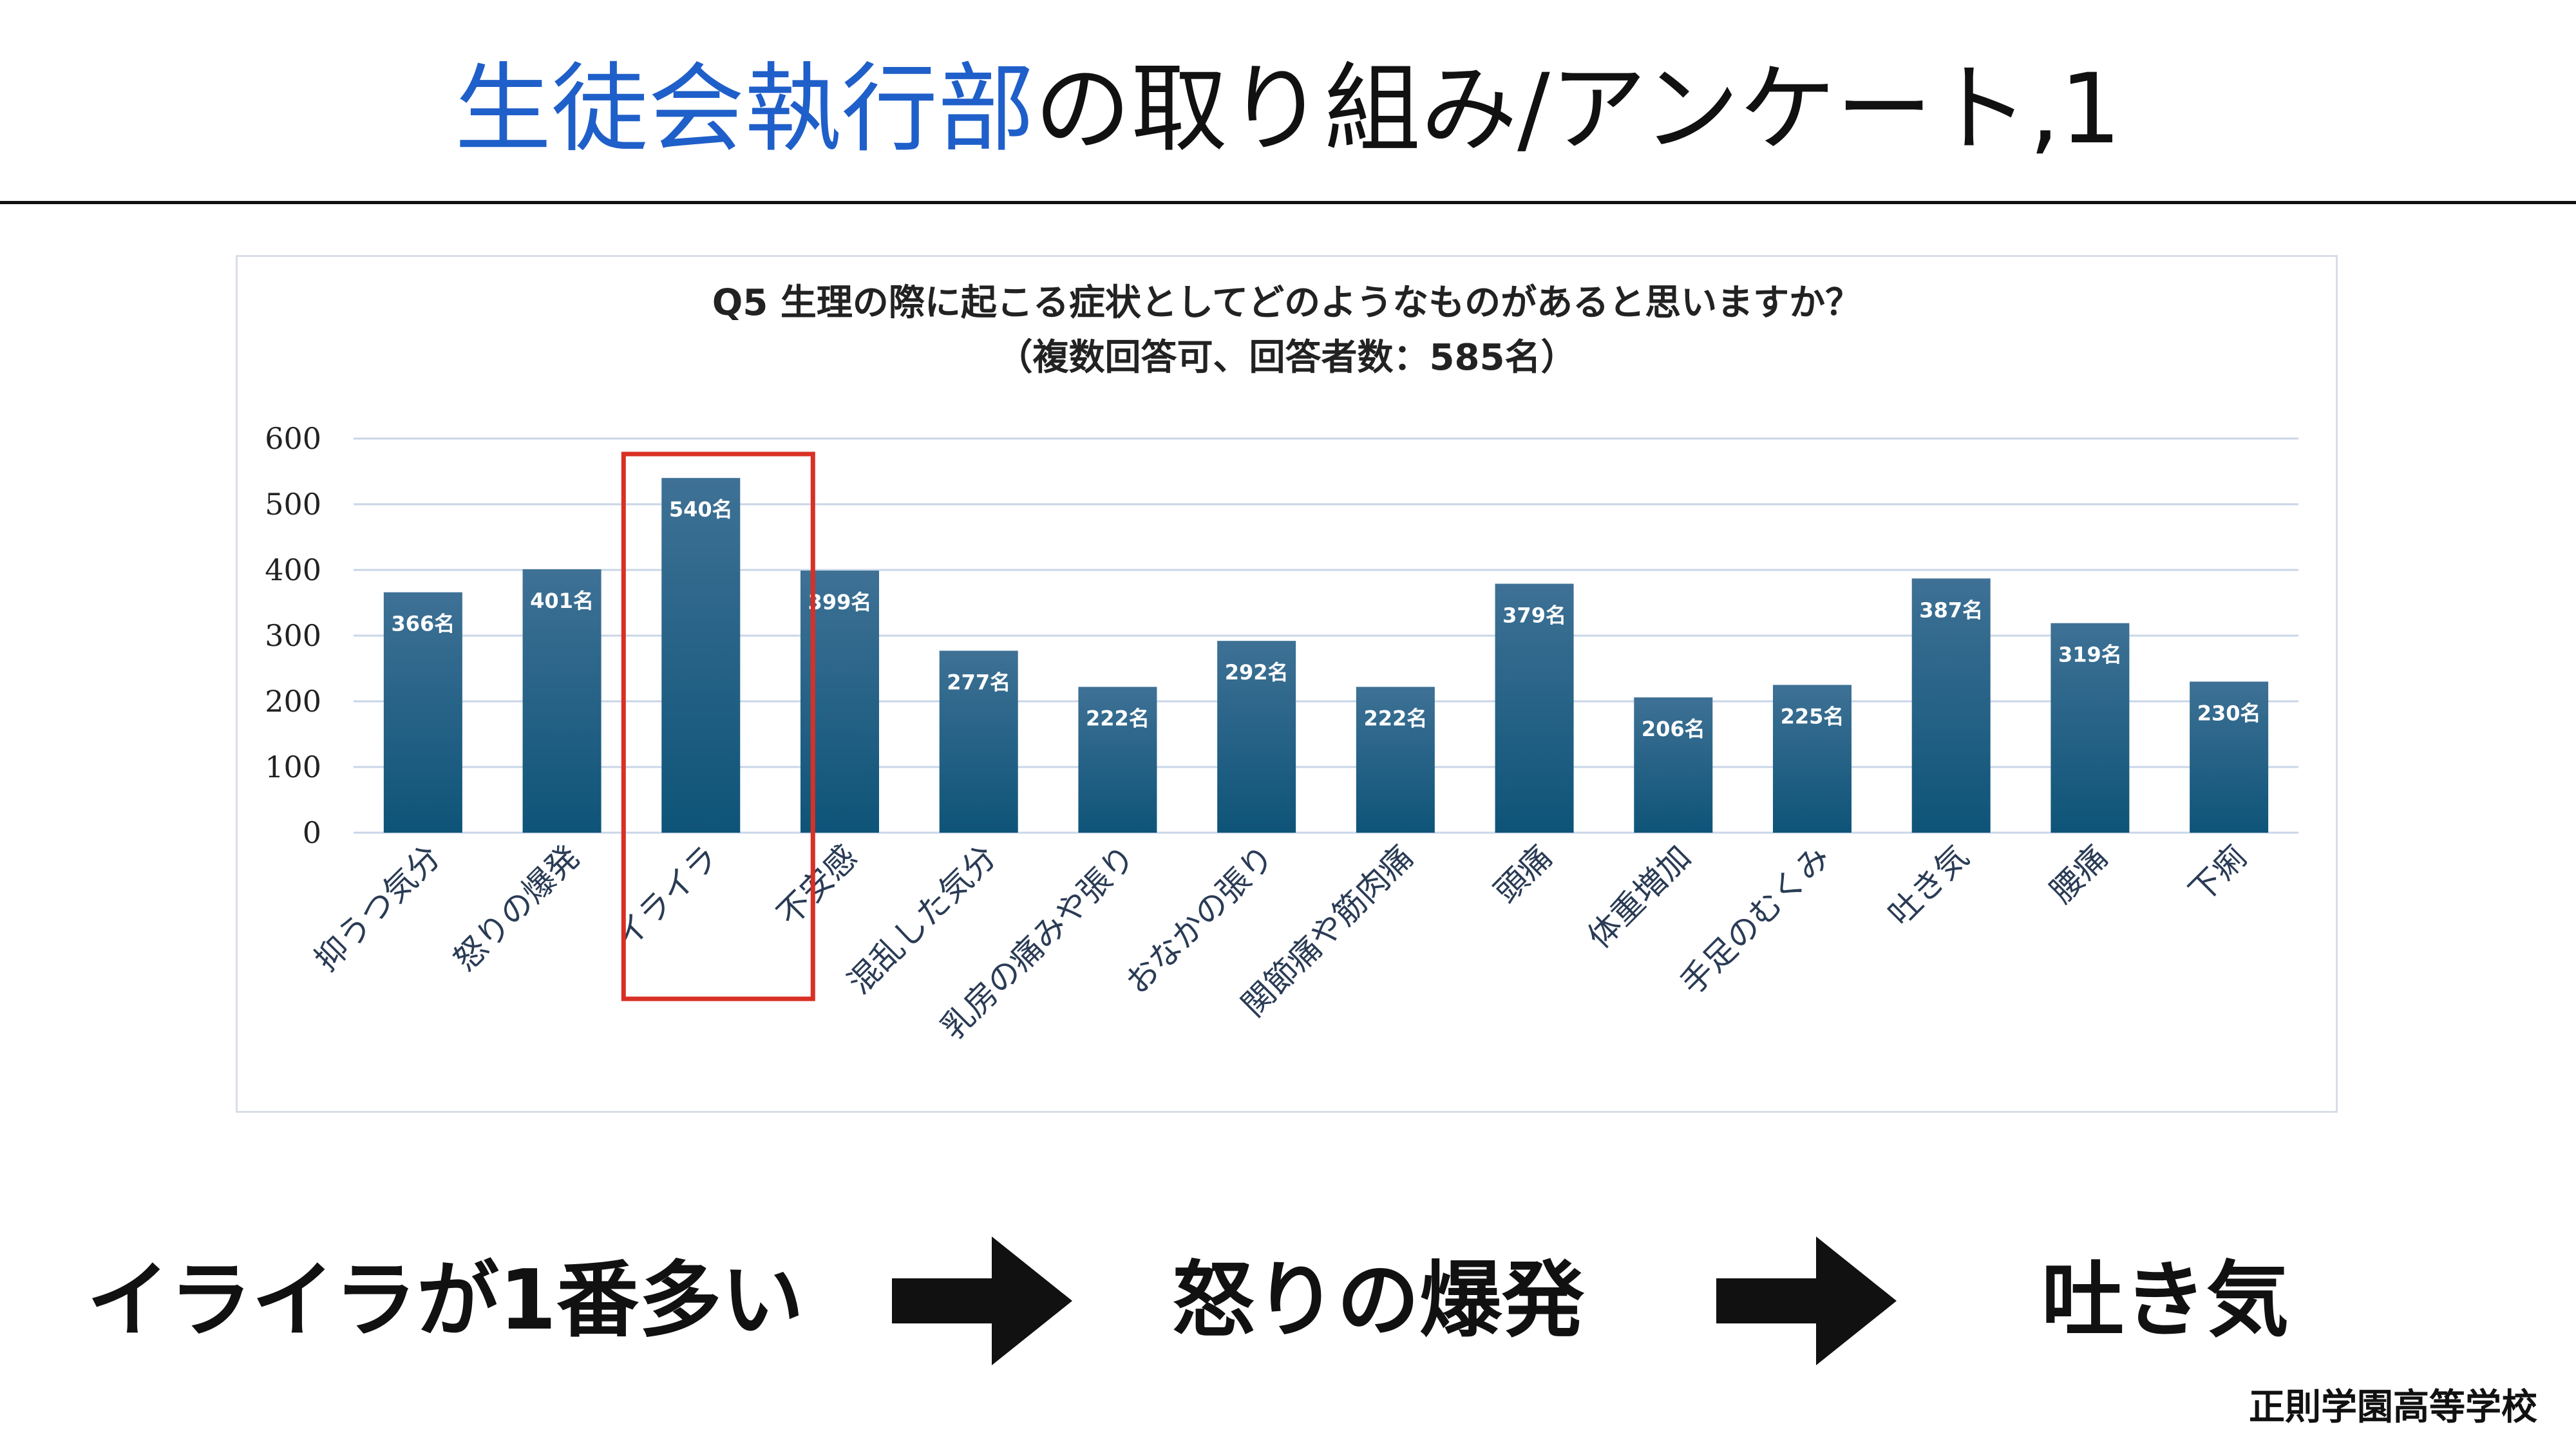 This screenshot has height=1449, width=2576. I want to click on conclusion-step-2: 怒りの爆発, so click(1378, 1301).